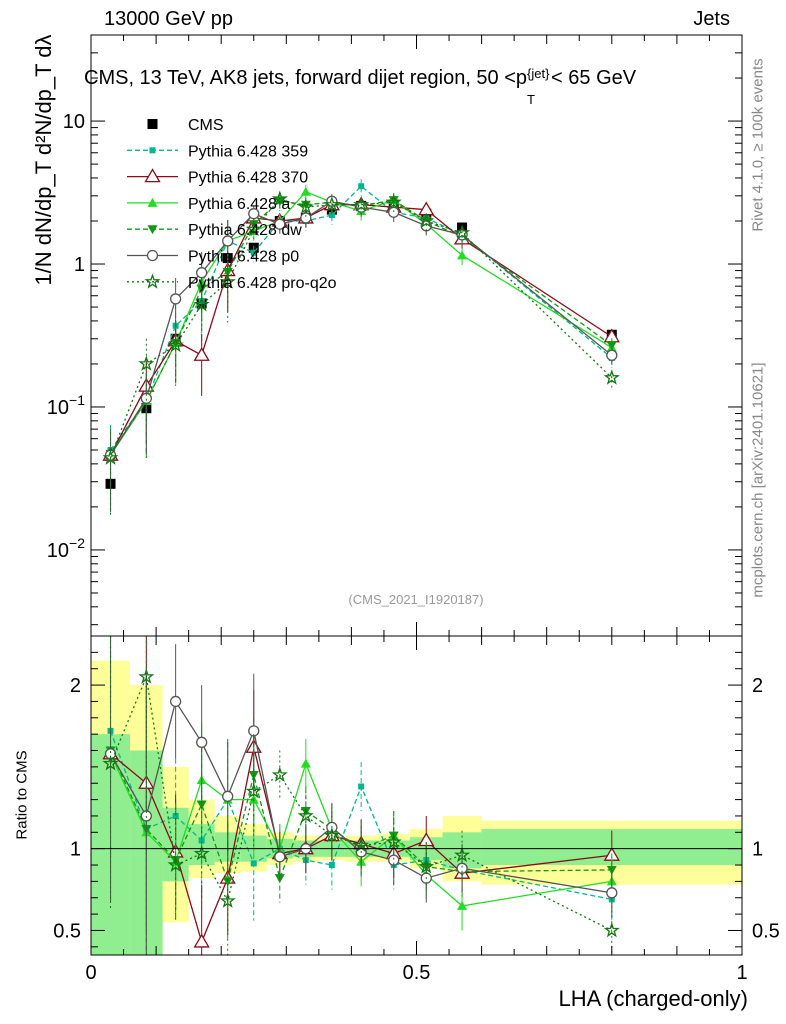 This screenshot has width=786, height=1024. I want to click on ratio-ytick-label-left-0: 0.5, so click(67, 931).